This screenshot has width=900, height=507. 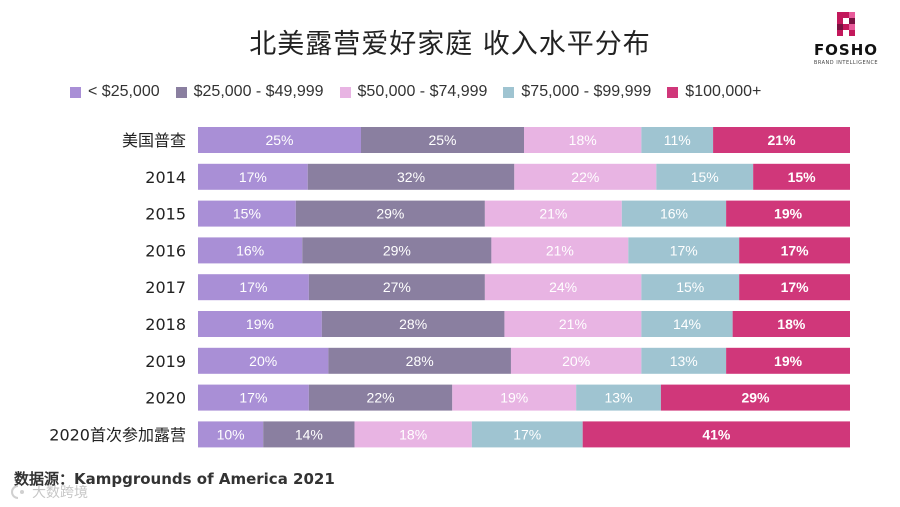 I want to click on legend-label: < $25,000, so click(x=124, y=91).